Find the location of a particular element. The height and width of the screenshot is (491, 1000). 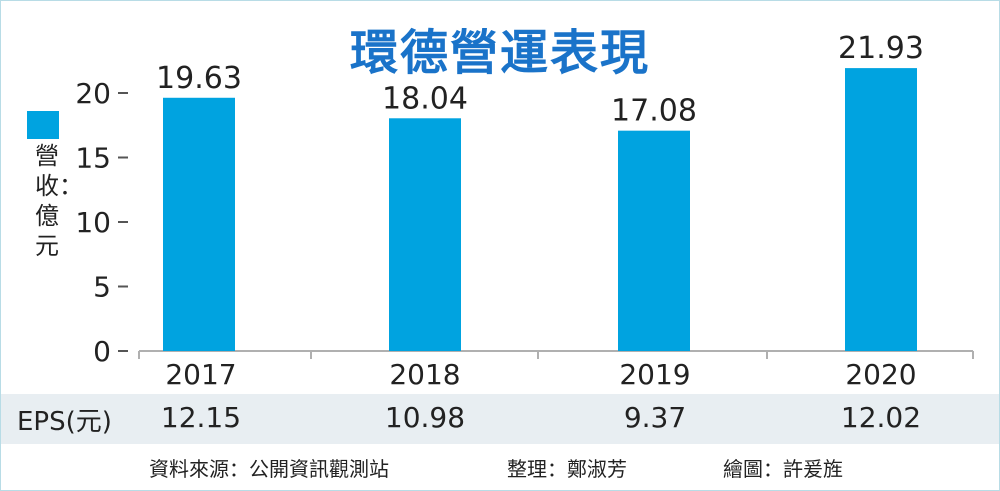

chart-title: 環德營運表現 is located at coordinates (499, 53).